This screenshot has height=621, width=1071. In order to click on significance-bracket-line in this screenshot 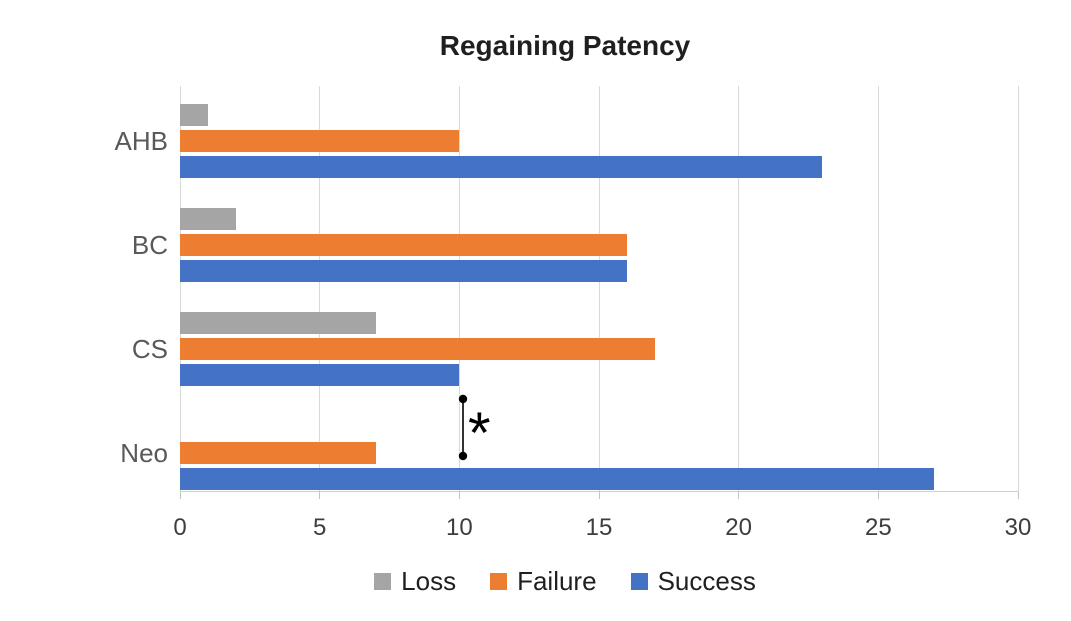, I will do `click(463, 427)`.